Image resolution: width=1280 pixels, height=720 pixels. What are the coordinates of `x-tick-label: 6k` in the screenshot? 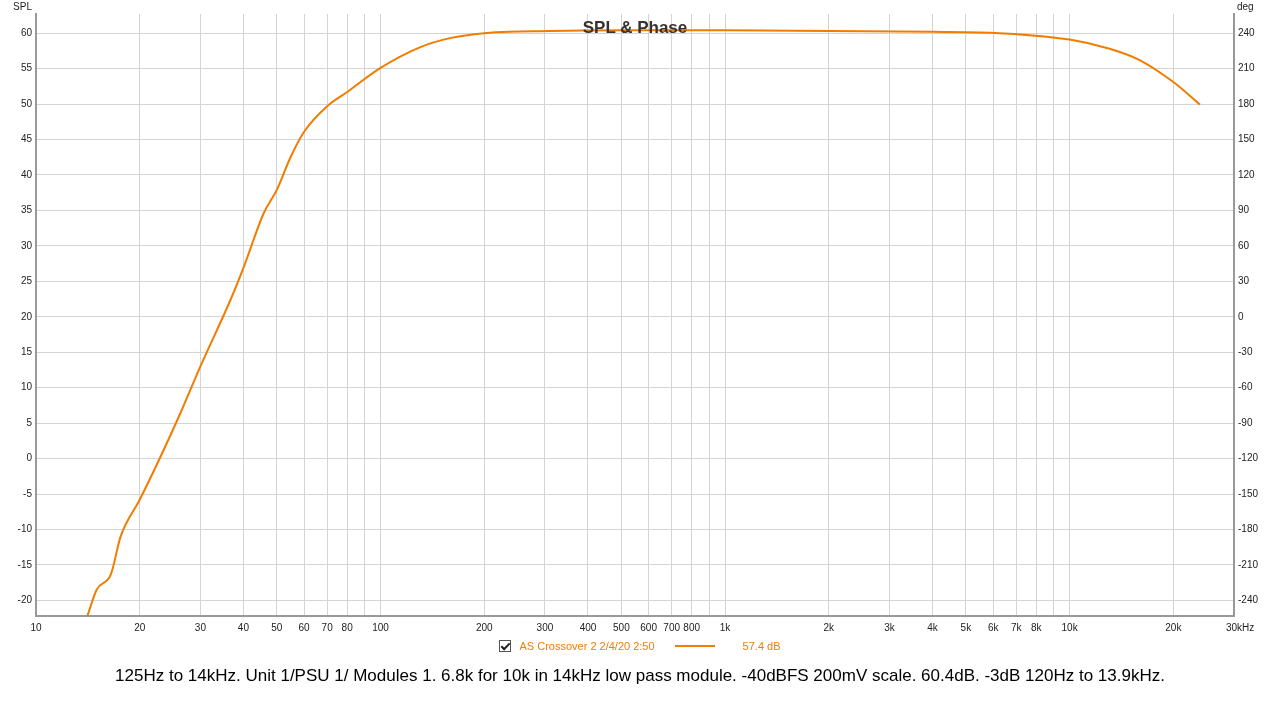 It's located at (993, 627).